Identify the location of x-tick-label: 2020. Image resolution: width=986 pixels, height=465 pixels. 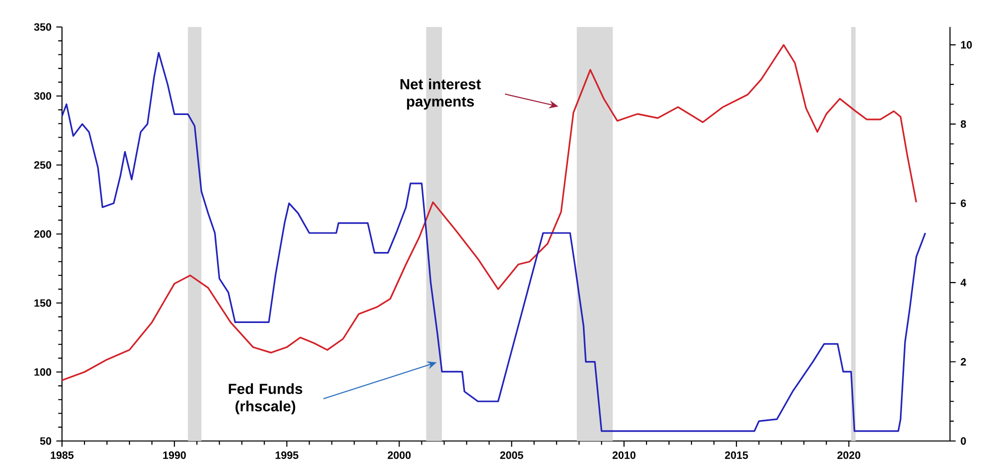
(848, 455).